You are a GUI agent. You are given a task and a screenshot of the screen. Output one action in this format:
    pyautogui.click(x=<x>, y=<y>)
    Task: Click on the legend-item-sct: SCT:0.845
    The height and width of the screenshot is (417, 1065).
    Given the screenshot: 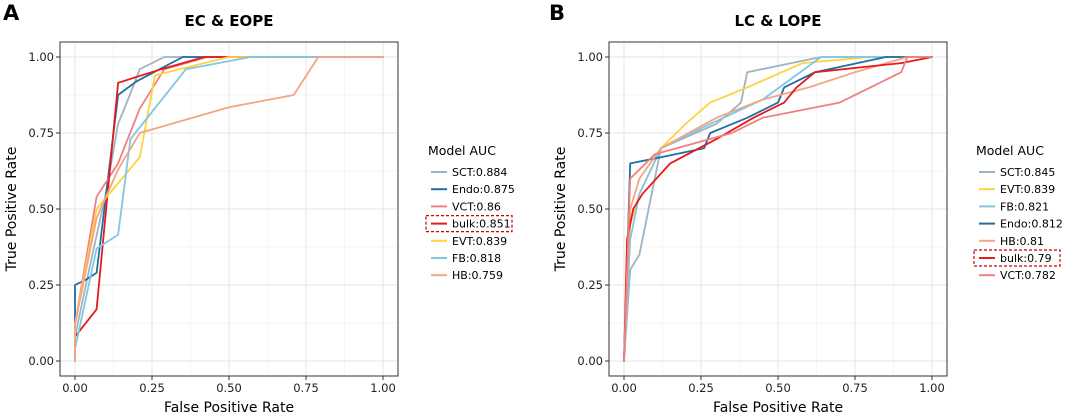 What is the action you would take?
    pyautogui.click(x=1017, y=172)
    